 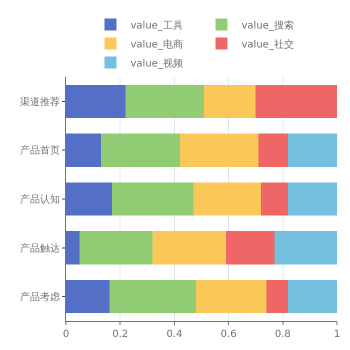 What do you see at coordinates (156, 63) in the screenshot?
I see `legend-label: value_视频` at bounding box center [156, 63].